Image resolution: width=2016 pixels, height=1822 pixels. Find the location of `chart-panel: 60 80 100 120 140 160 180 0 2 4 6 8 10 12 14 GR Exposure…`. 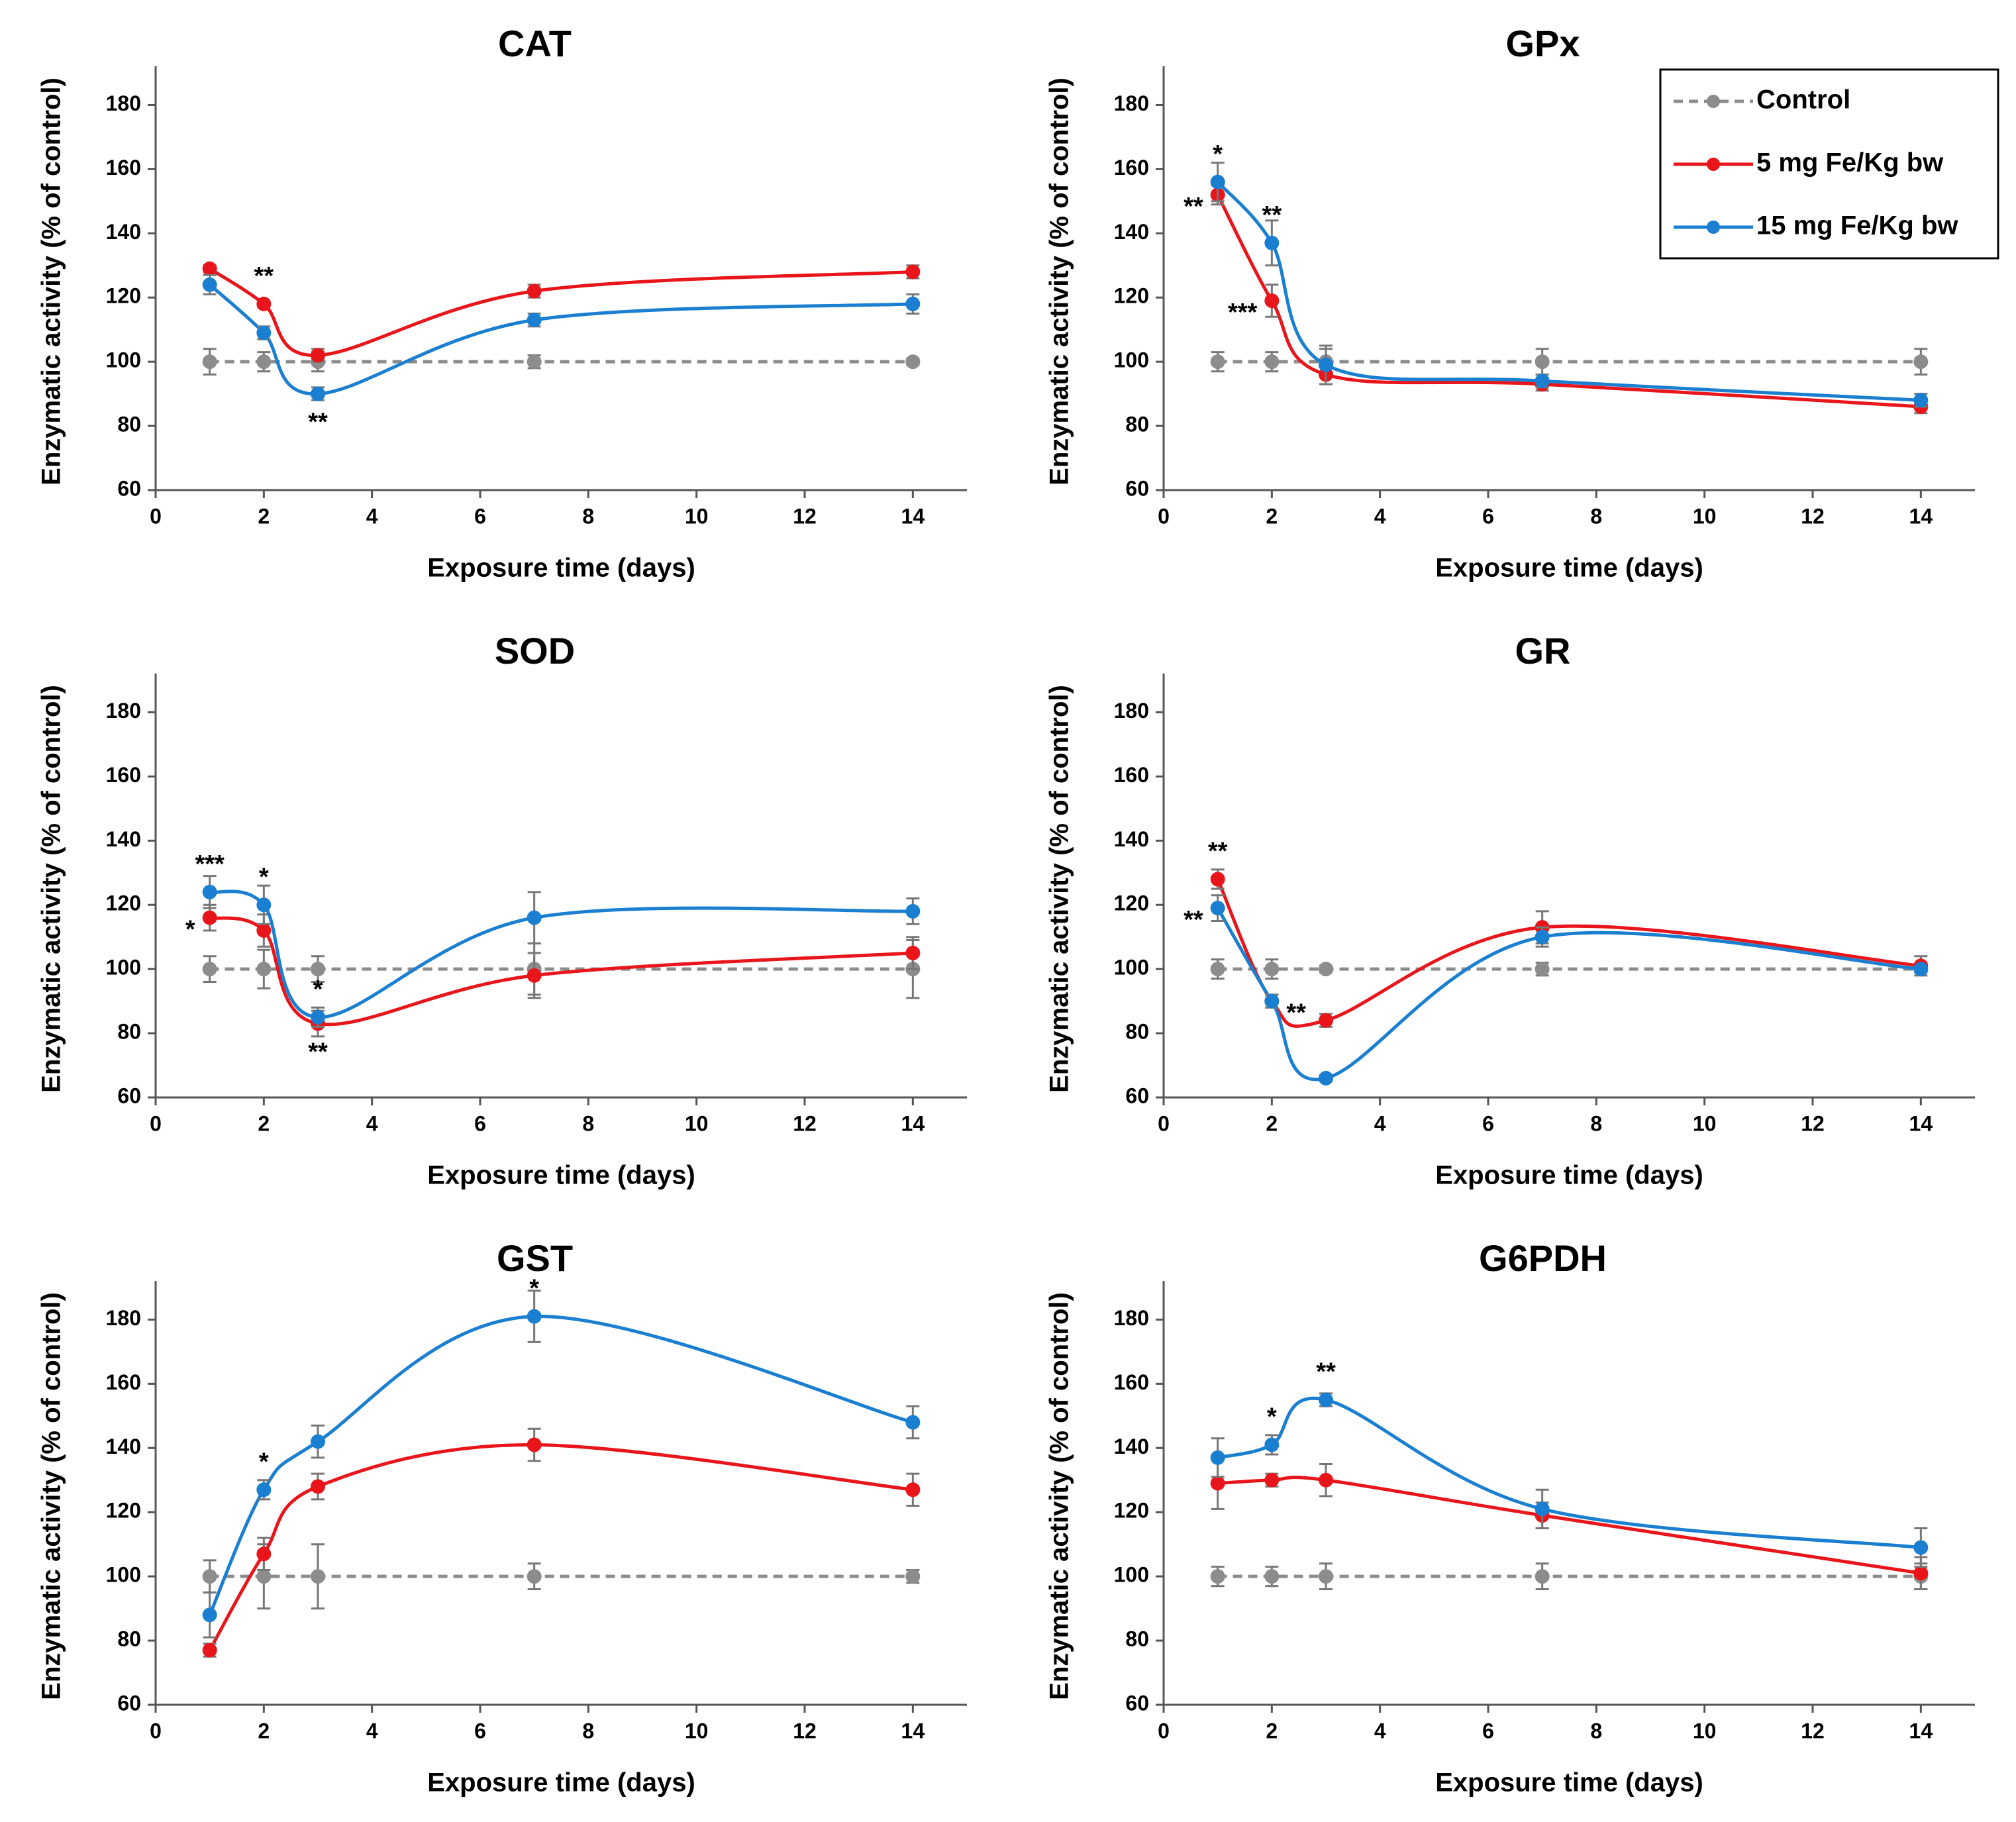

chart-panel: 60 80 100 120 140 160 180 0 2 4 6 8 10 12 14 GR Exposure… is located at coordinates (1510, 910).